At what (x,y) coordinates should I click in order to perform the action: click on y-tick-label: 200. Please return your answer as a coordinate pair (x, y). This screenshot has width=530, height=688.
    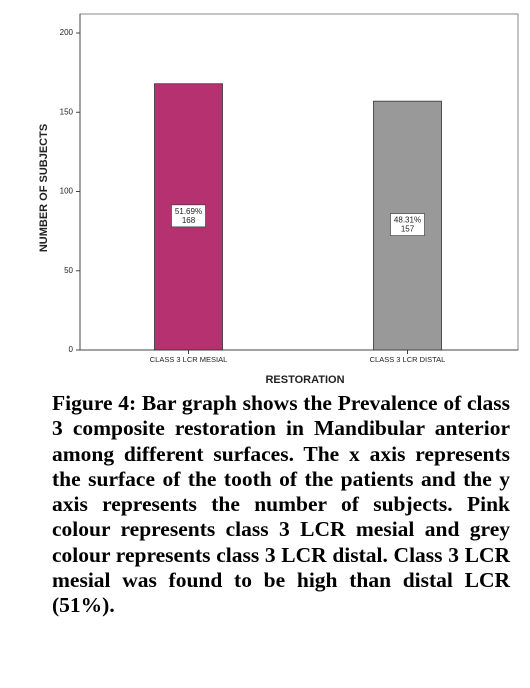
    Looking at the image, I should click on (67, 32).